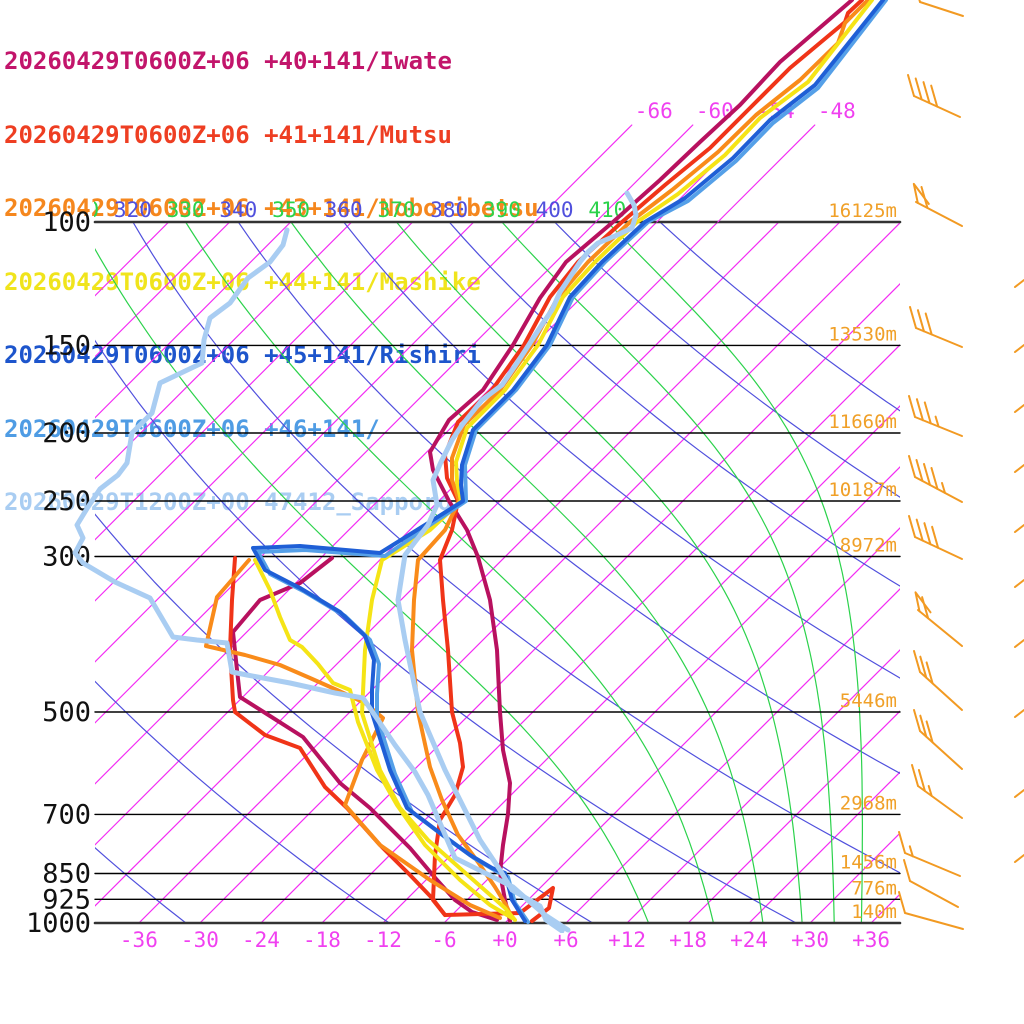 This screenshot has height=1024, width=1024. What do you see at coordinates (383, 940) in the screenshot?
I see `temperature-tick-label: -12` at bounding box center [383, 940].